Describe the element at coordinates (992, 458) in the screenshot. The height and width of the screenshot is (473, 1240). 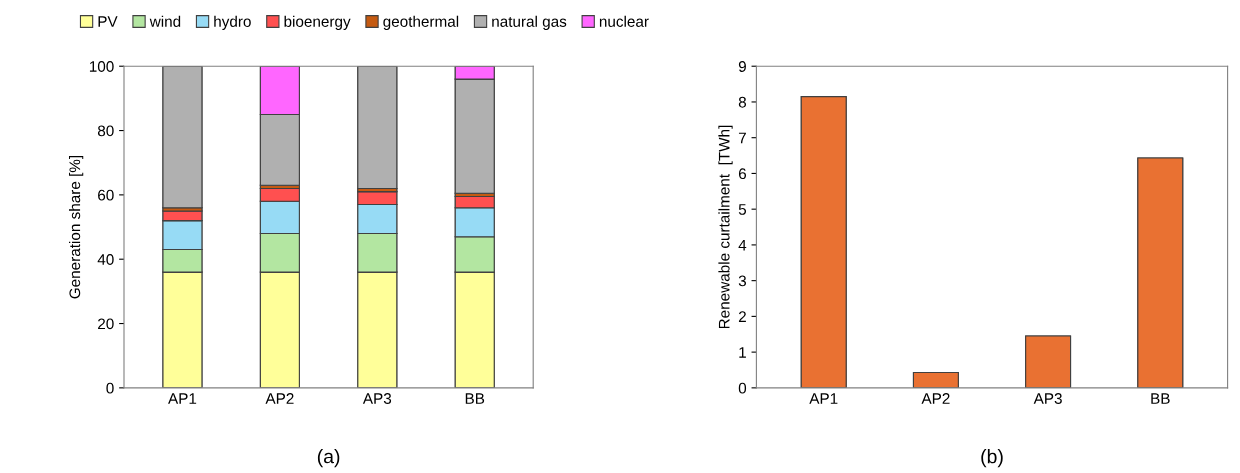
I see `text: (b)` at that location.